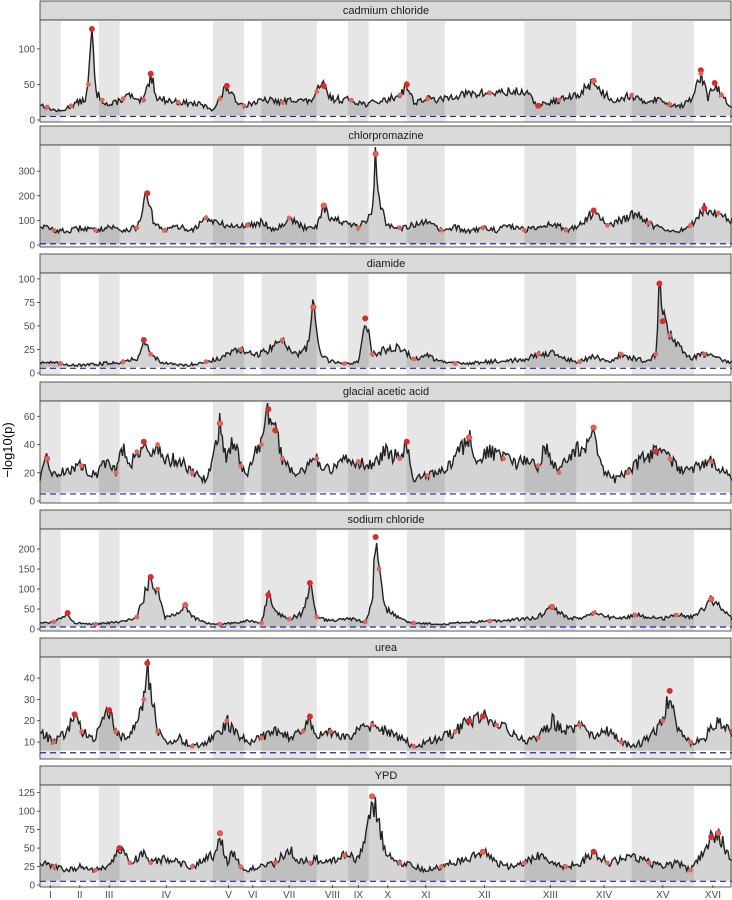 Image resolution: width=732 pixels, height=900 pixels. I want to click on y-tick-label: 125, so click(26, 793).